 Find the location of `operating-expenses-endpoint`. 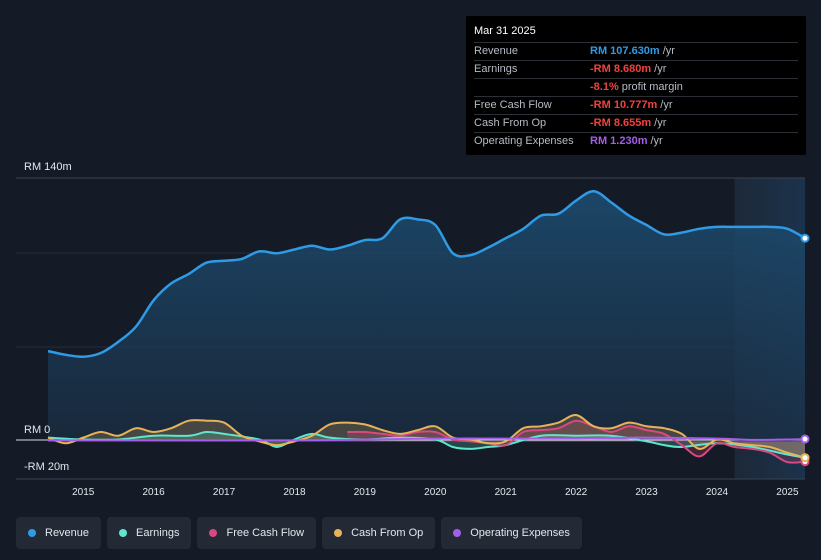

operating-expenses-endpoint is located at coordinates (805, 439).